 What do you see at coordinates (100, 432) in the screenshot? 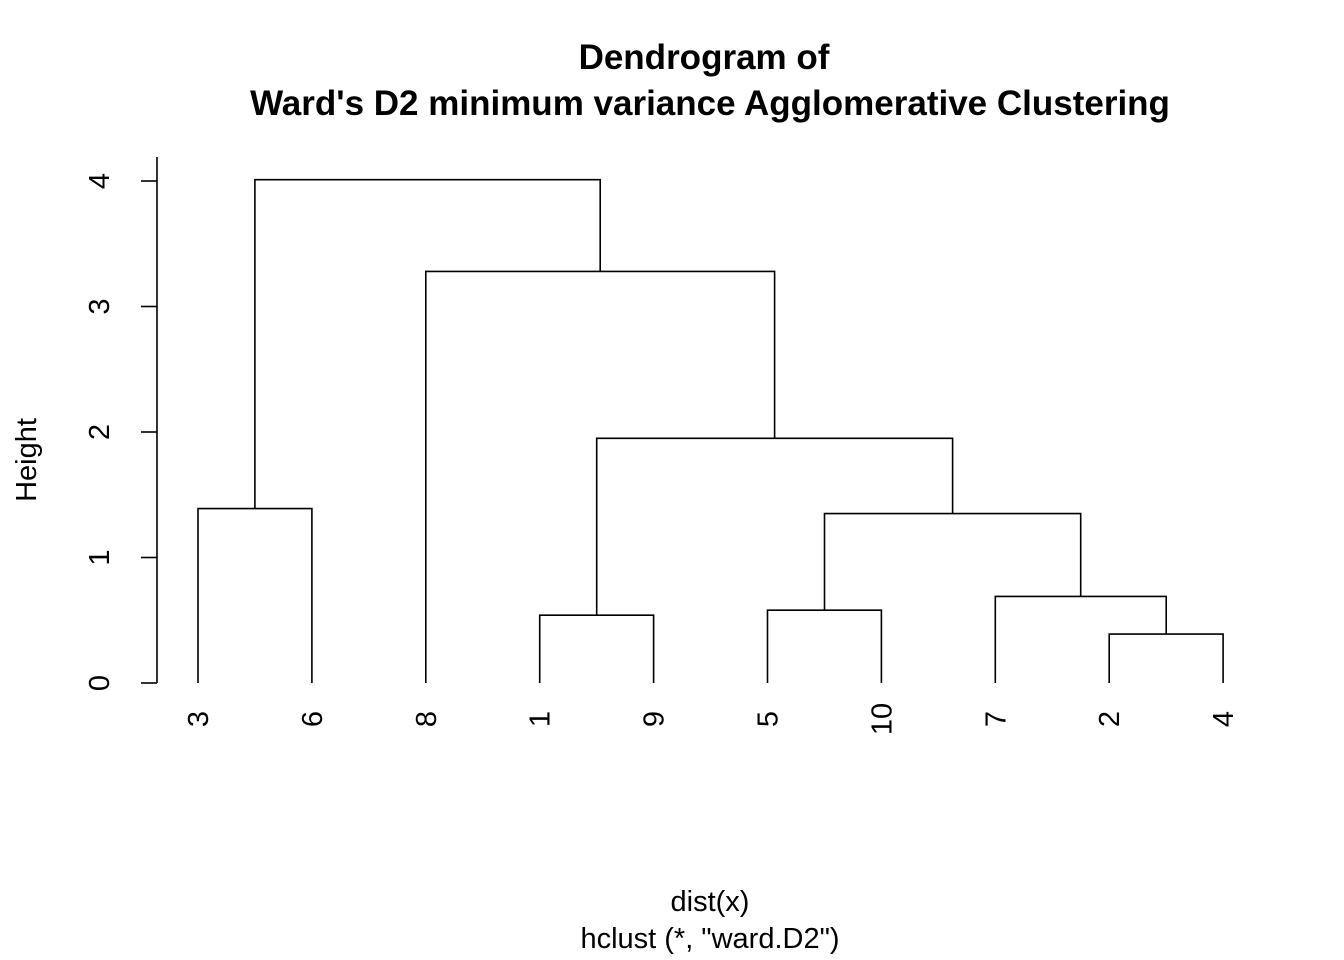
I see `y-tick-label: 2` at bounding box center [100, 432].